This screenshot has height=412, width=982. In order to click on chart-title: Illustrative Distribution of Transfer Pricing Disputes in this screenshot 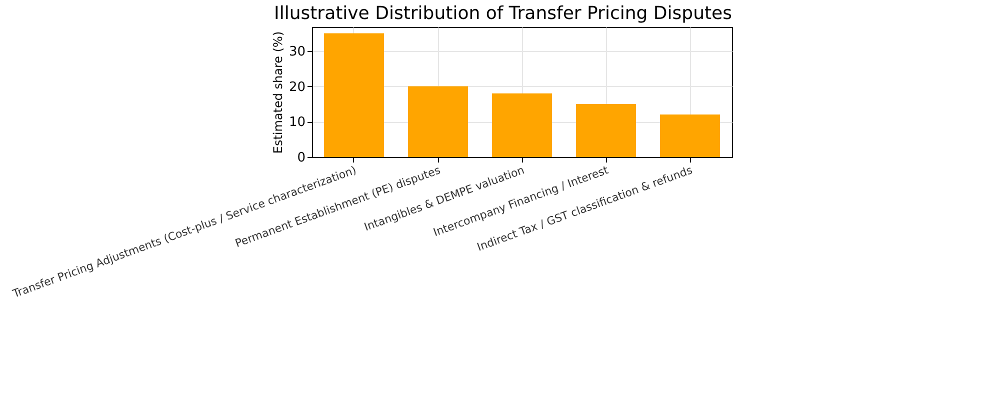, I will do `click(503, 13)`.